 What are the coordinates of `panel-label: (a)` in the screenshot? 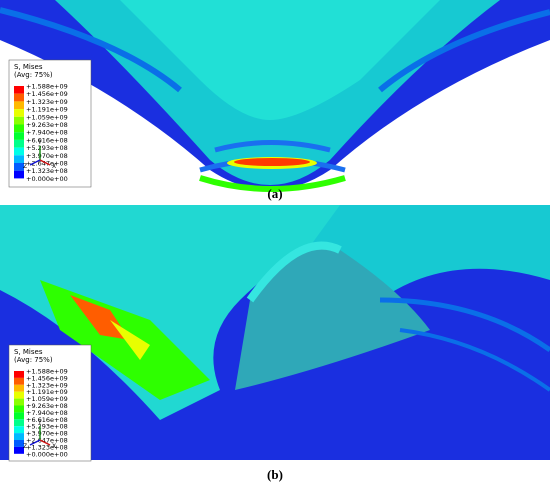 It's located at (274, 193).